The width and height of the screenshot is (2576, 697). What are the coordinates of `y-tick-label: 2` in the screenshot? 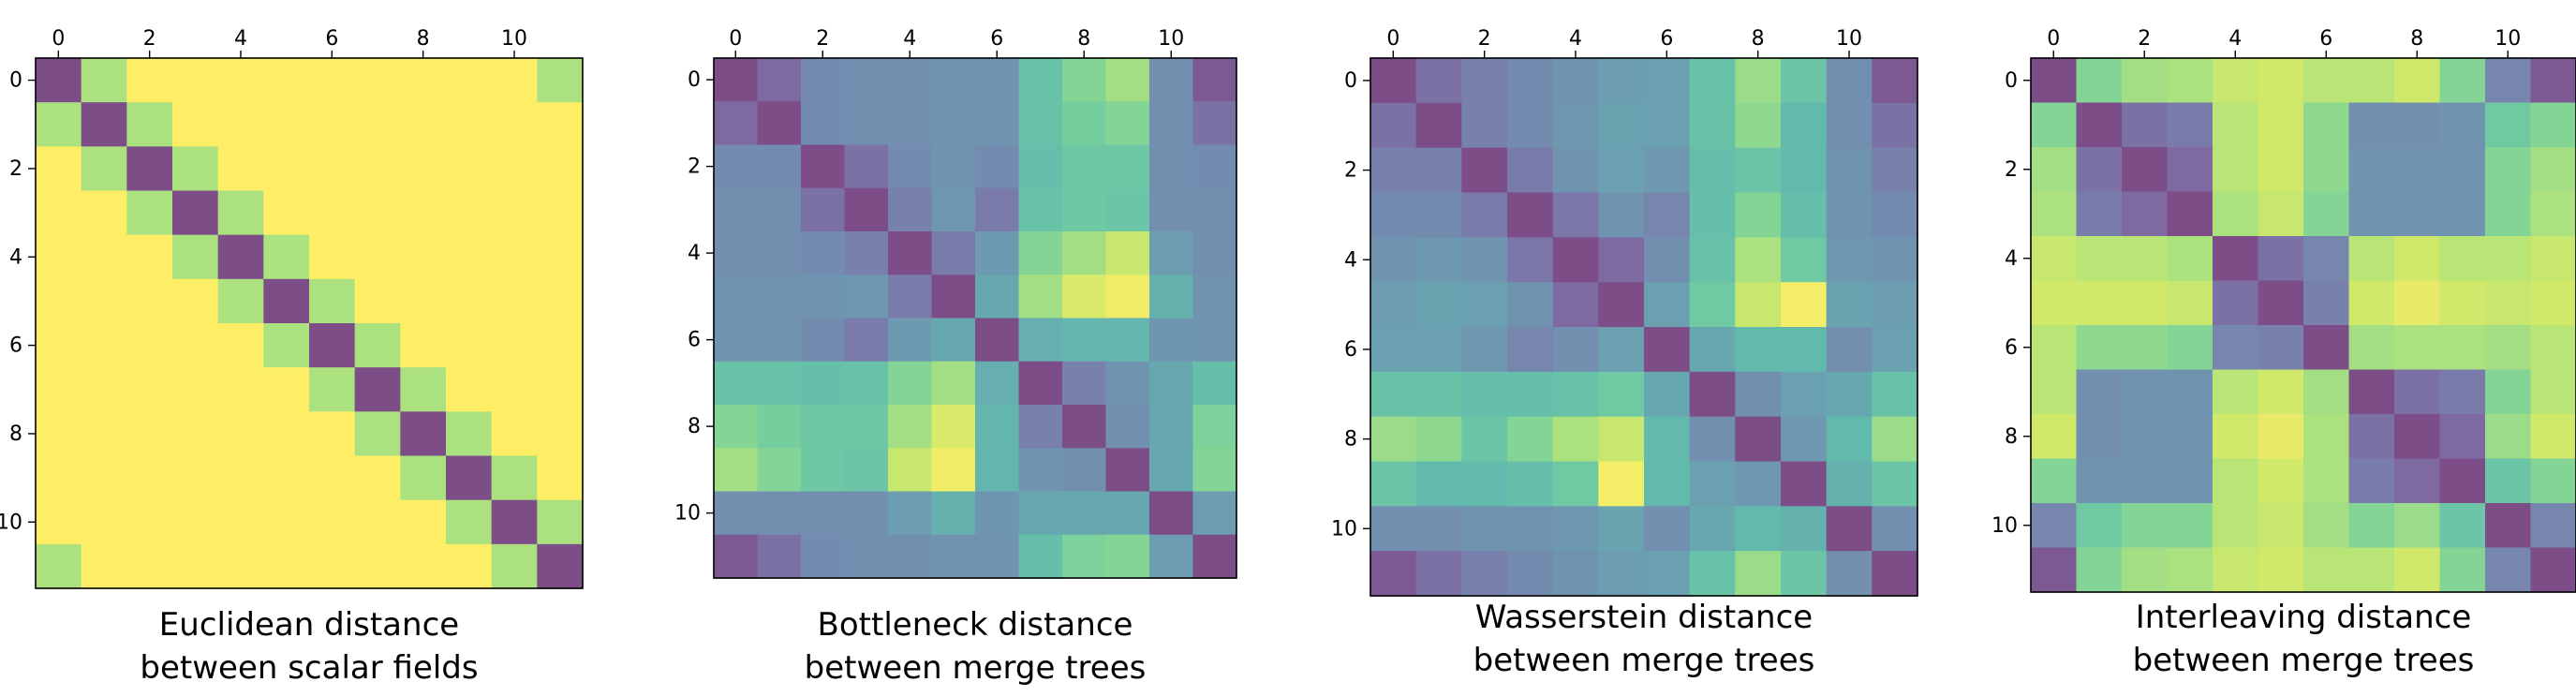 It's located at (2012, 170).